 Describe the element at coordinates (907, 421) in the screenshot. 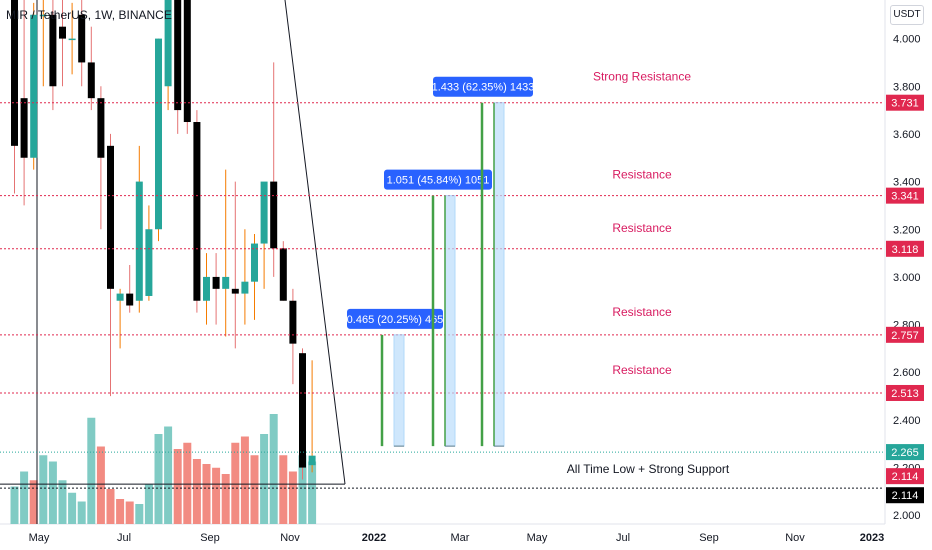

I see `price-tick-label: 2.400` at that location.